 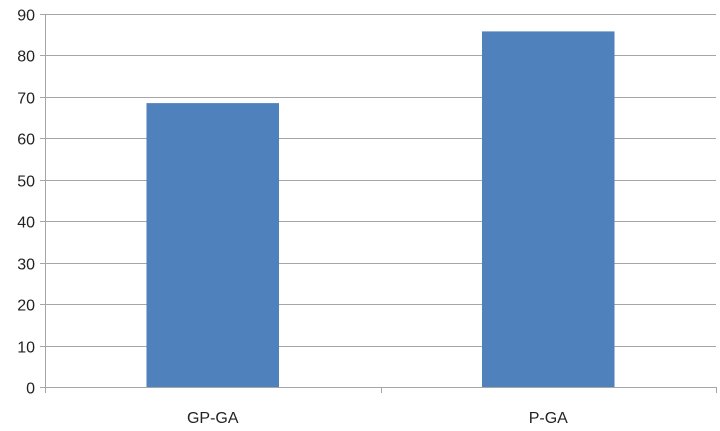 What do you see at coordinates (26, 140) in the screenshot?
I see `y-tick-label: 60` at bounding box center [26, 140].